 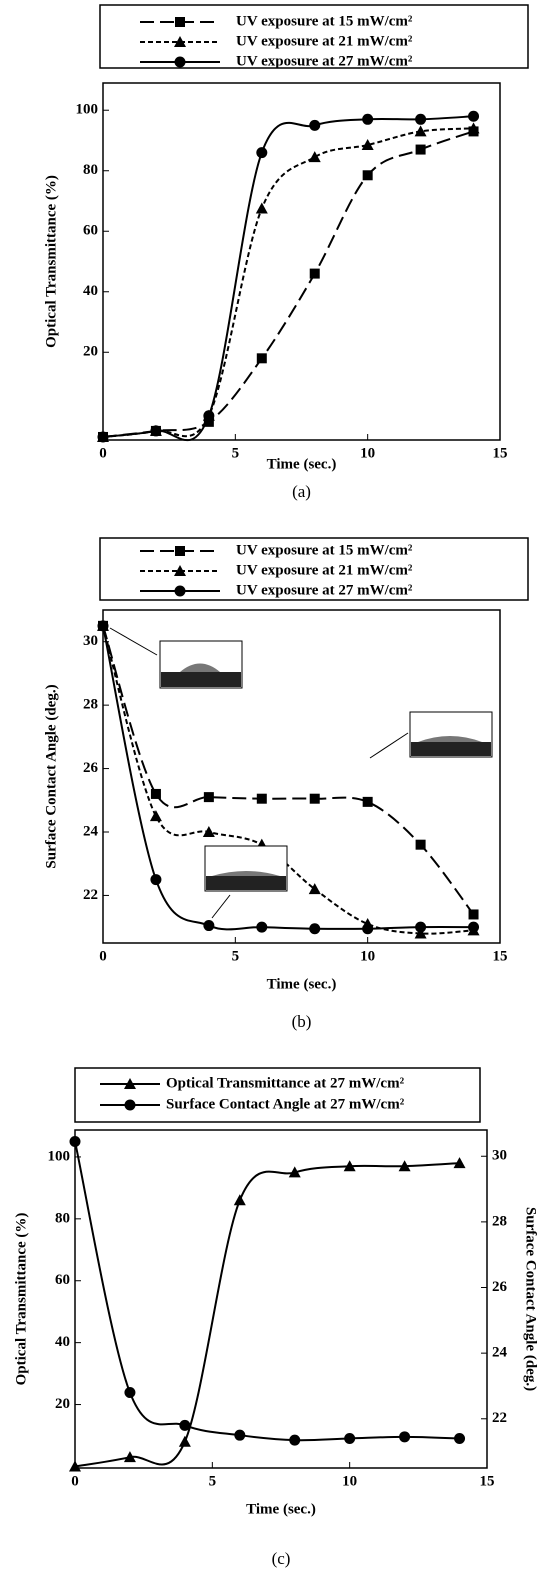 What do you see at coordinates (91, 831) in the screenshot?
I see `y-tick-label: 24` at bounding box center [91, 831].